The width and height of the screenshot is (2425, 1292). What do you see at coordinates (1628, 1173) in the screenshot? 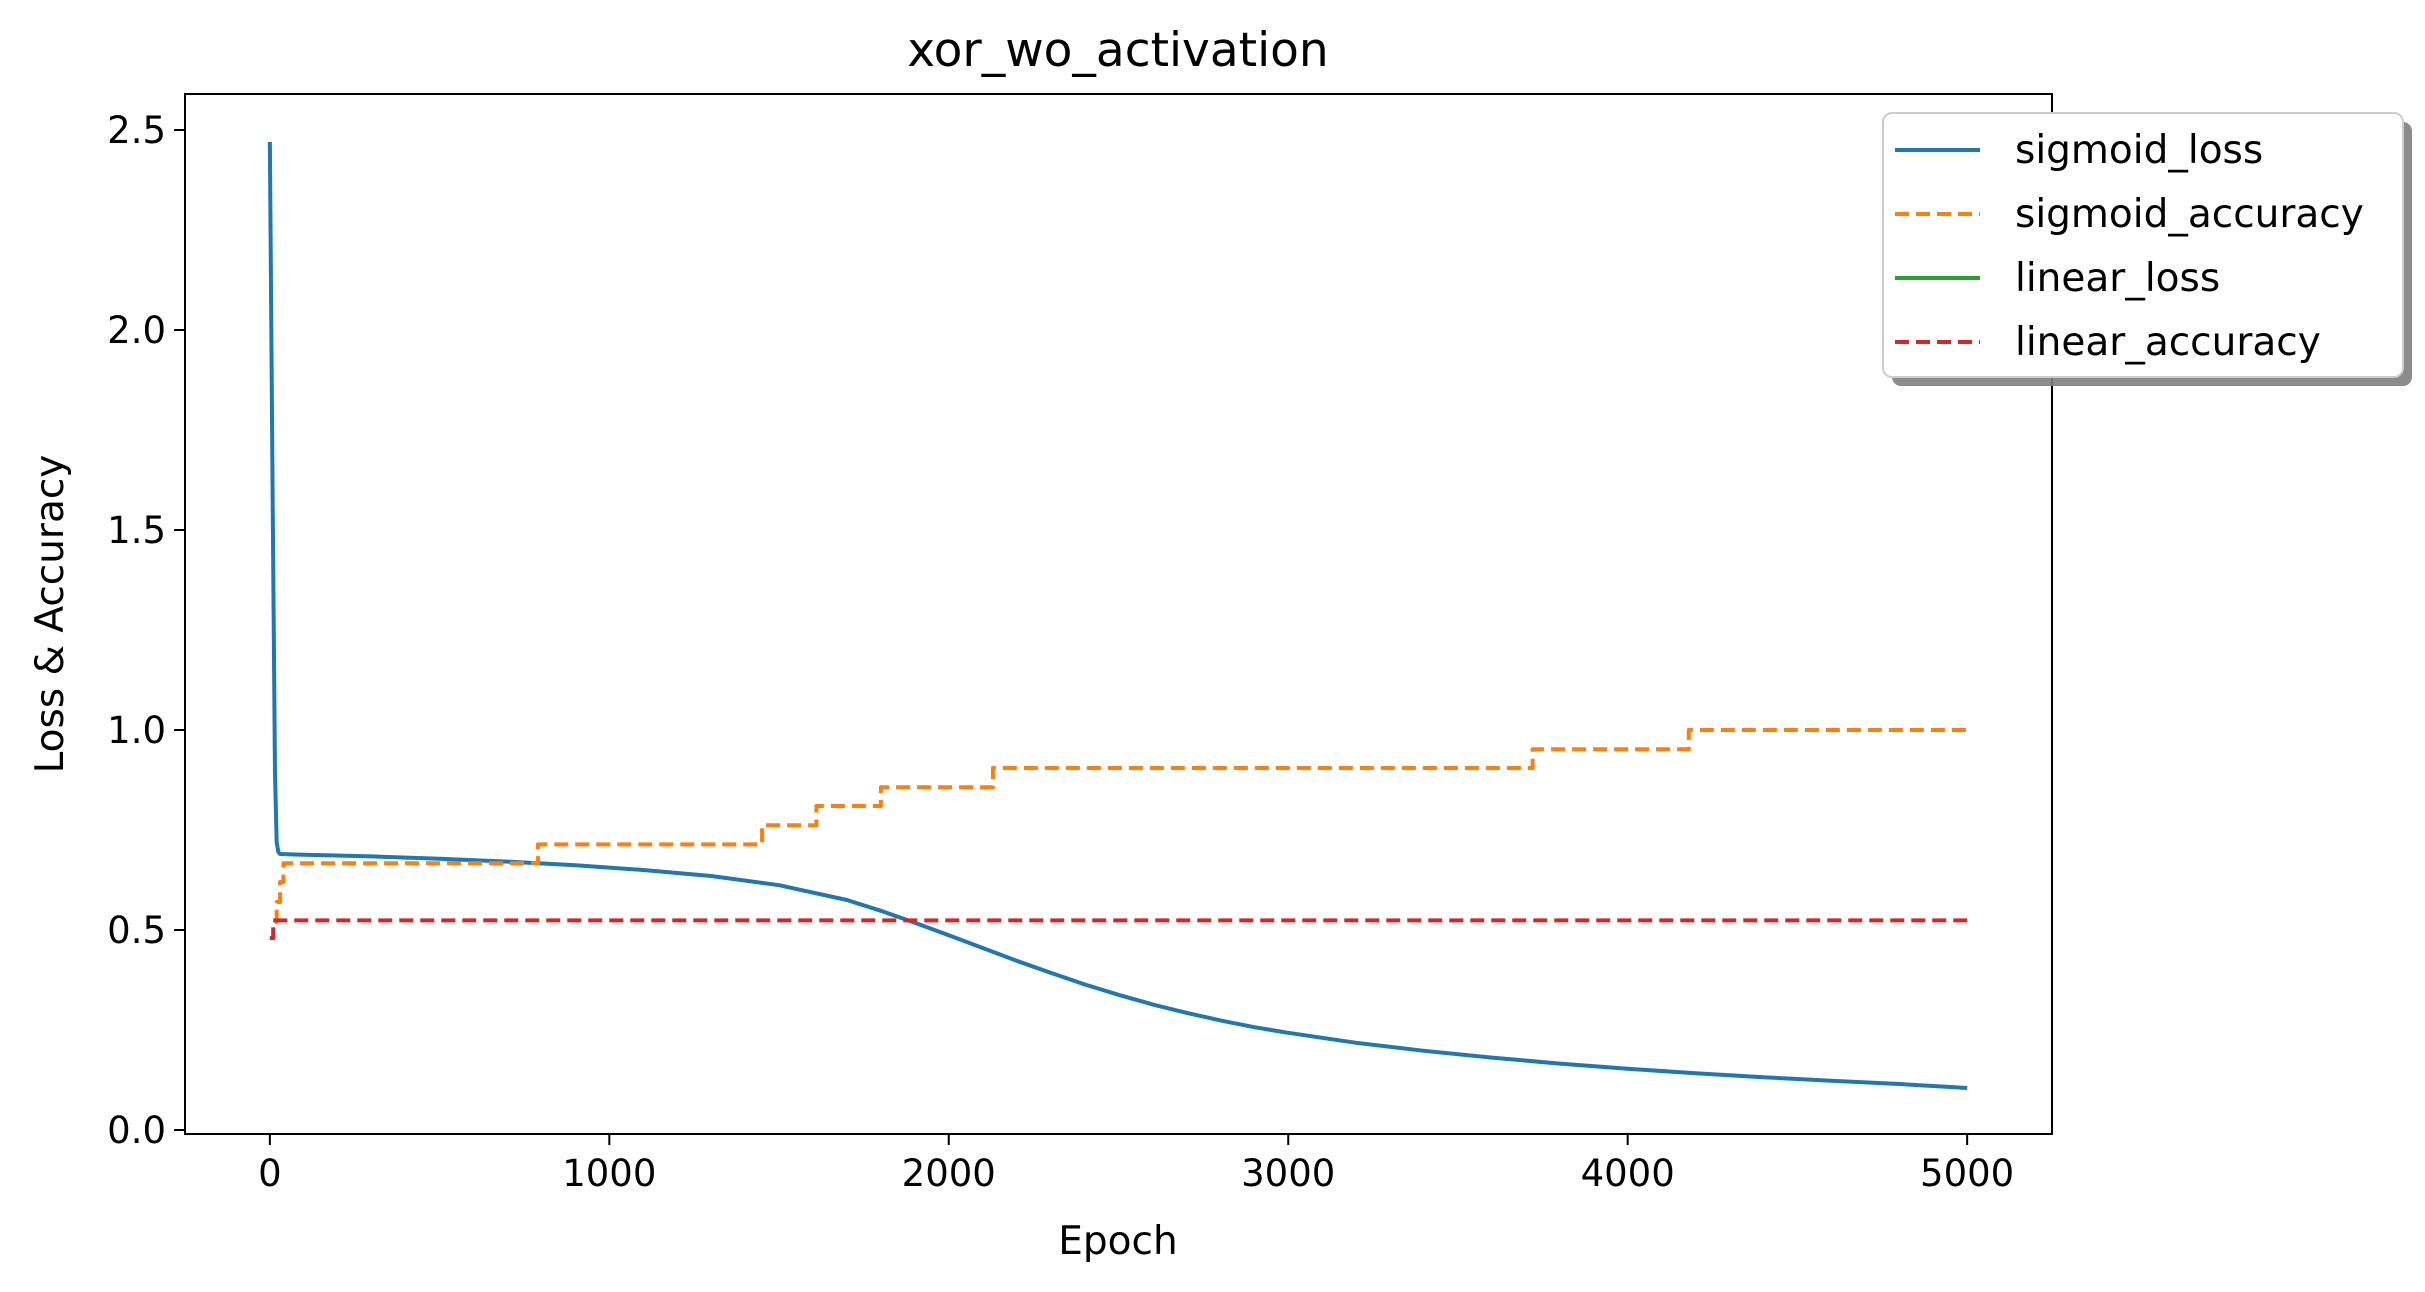
I see `x-tick-label: 4000` at bounding box center [1628, 1173].